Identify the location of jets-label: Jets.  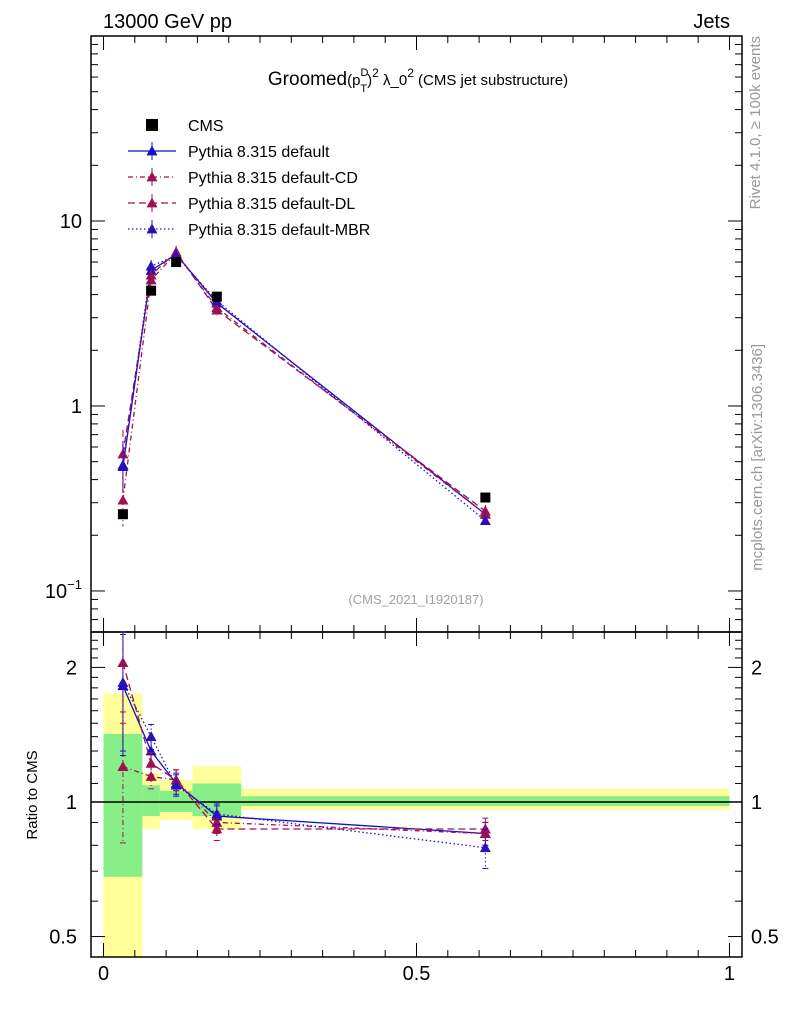
(711, 22).